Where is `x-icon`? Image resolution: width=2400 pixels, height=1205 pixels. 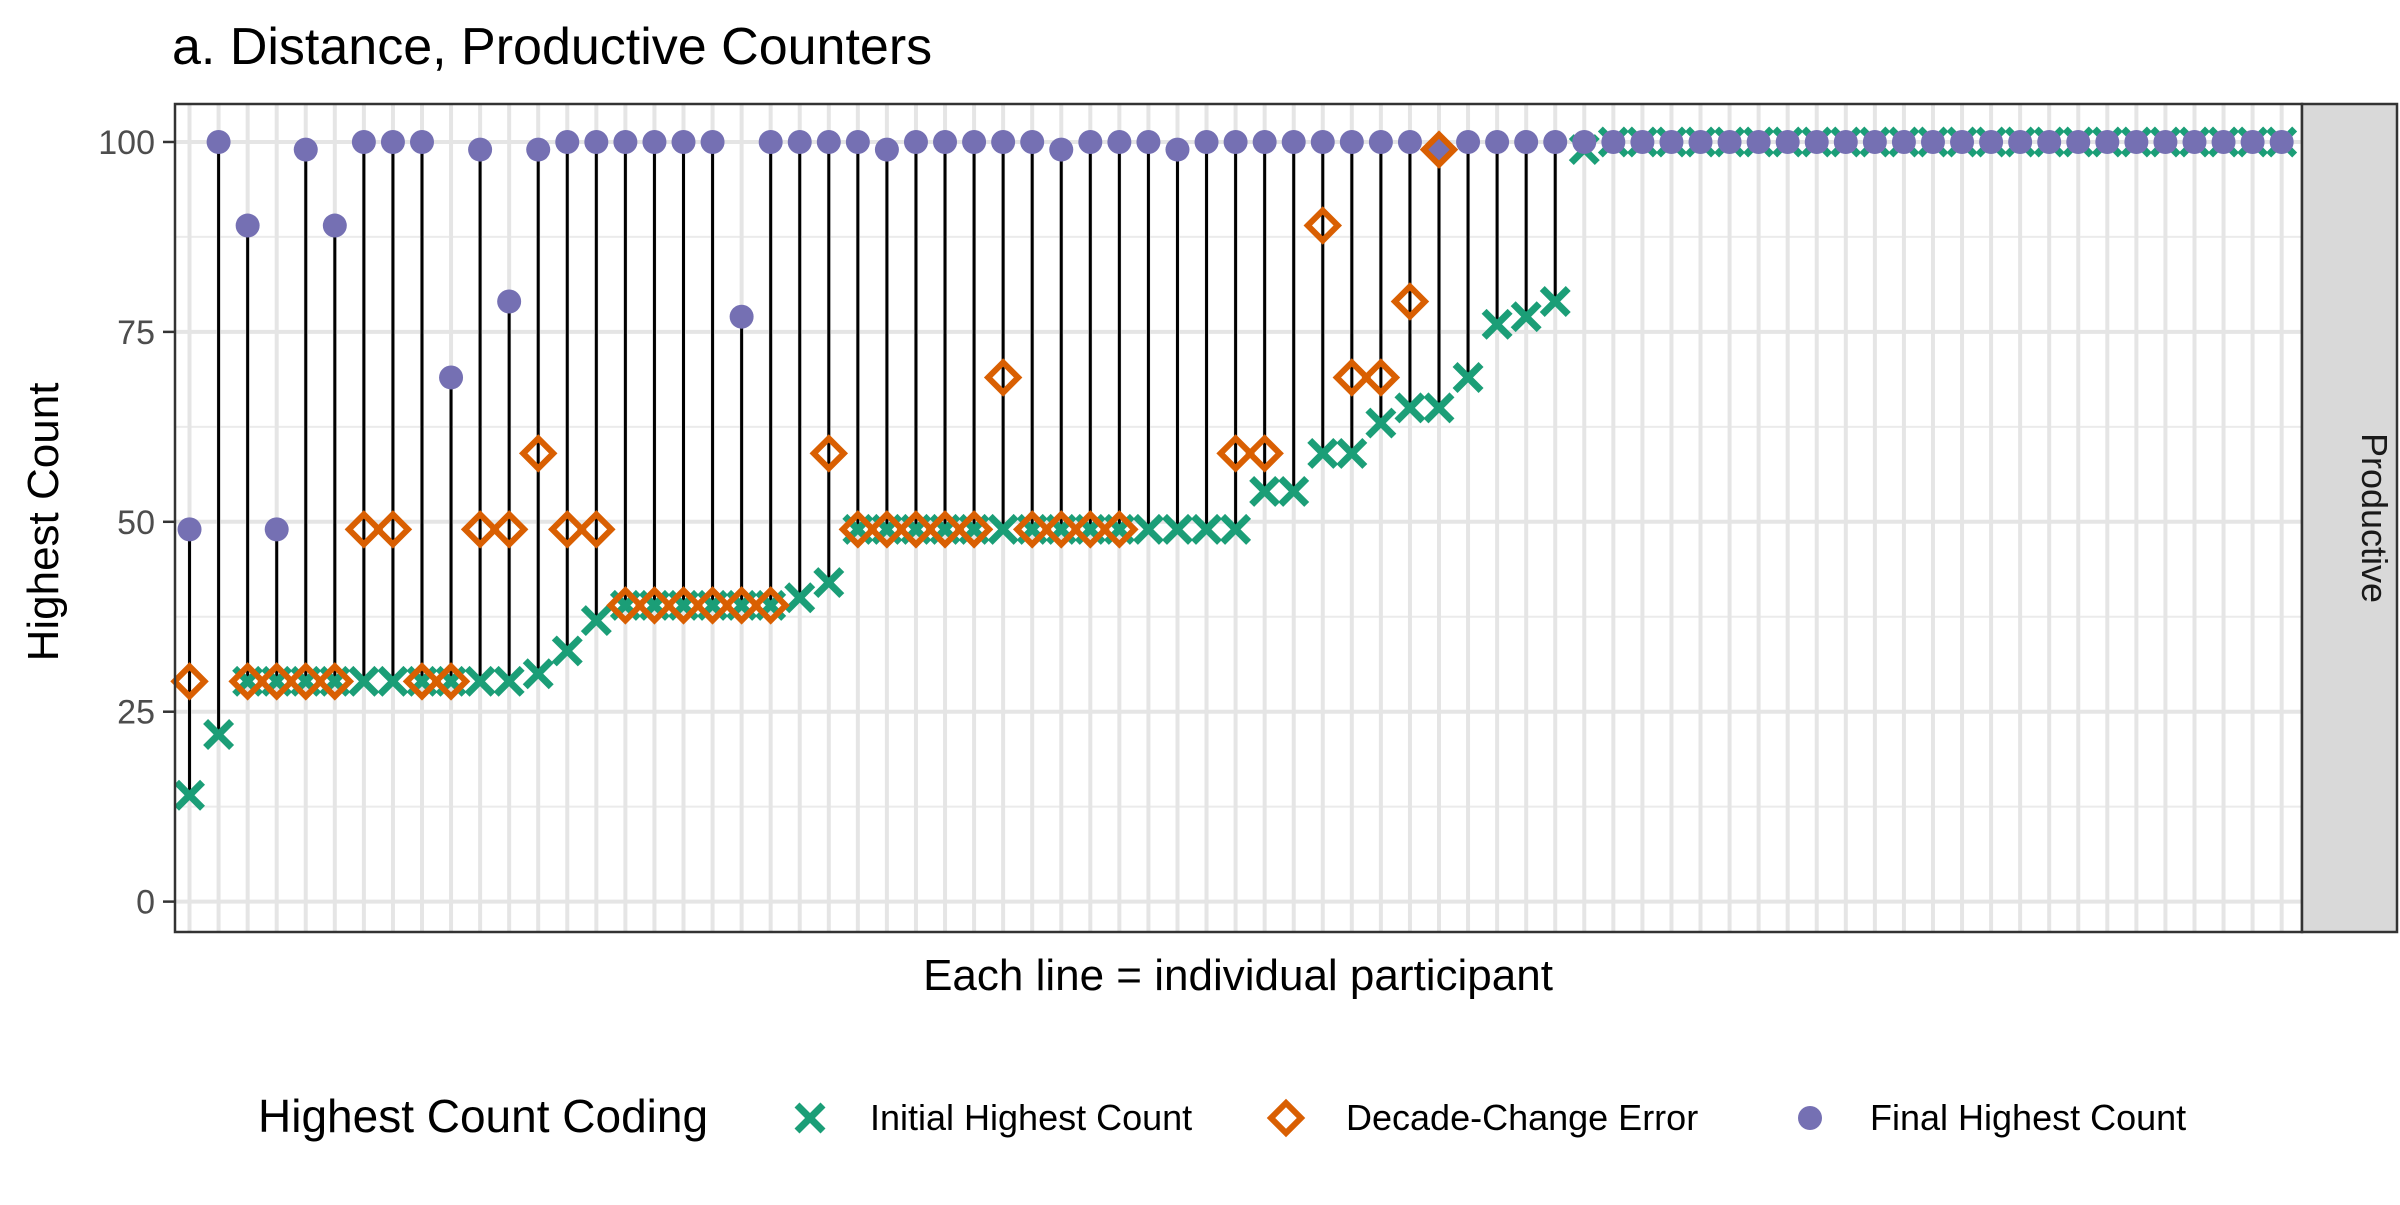
x-icon is located at coordinates (810, 1118).